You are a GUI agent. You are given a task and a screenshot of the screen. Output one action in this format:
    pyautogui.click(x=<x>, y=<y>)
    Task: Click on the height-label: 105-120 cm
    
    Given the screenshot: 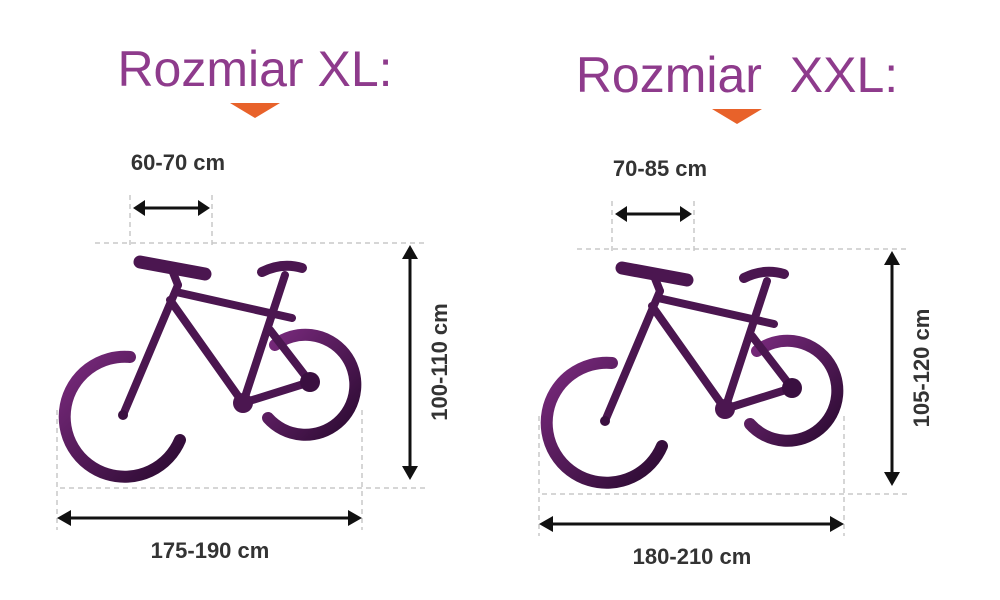 What is the action you would take?
    pyautogui.click(x=921, y=368)
    